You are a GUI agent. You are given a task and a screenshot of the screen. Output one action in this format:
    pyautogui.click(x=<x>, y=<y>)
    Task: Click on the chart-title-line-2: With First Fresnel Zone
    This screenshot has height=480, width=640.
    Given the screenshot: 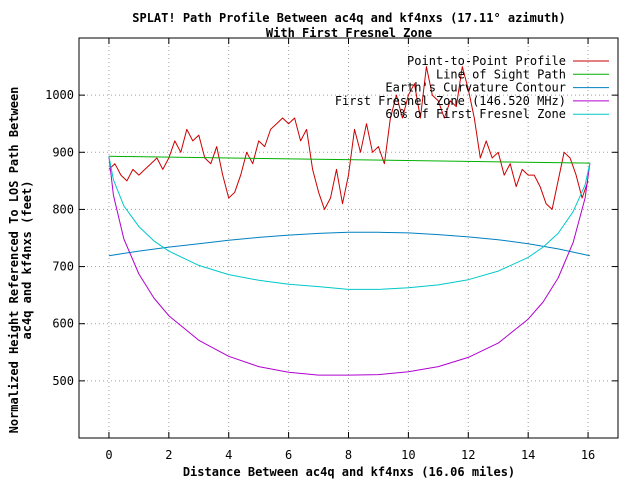 What is the action you would take?
    pyautogui.click(x=349, y=33)
    